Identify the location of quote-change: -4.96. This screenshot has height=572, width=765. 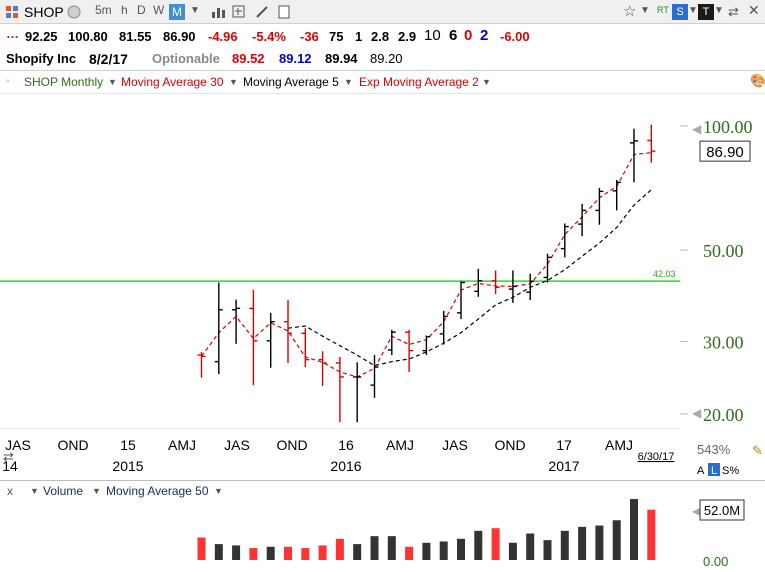
(223, 36).